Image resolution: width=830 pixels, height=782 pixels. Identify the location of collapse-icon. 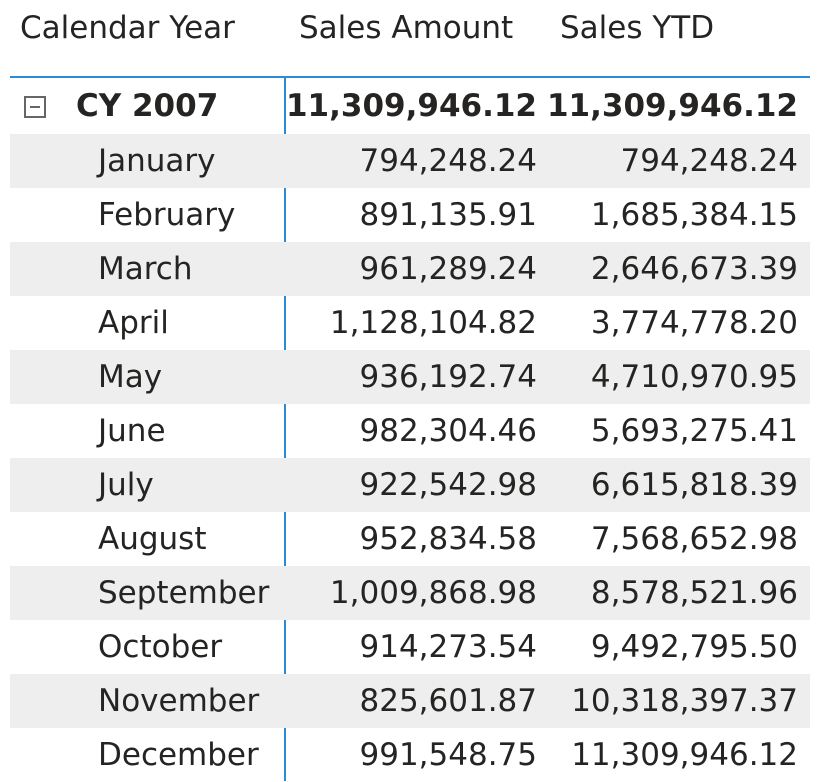
(35, 107).